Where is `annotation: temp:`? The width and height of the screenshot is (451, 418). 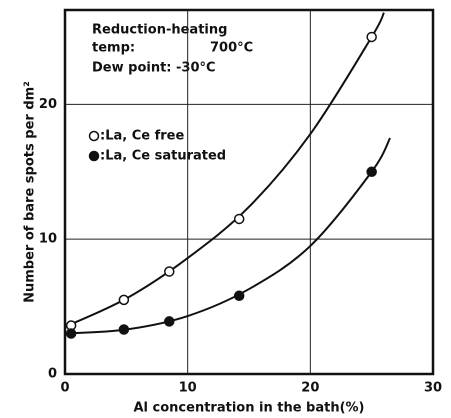
annotation: temp: is located at coordinates (113, 48).